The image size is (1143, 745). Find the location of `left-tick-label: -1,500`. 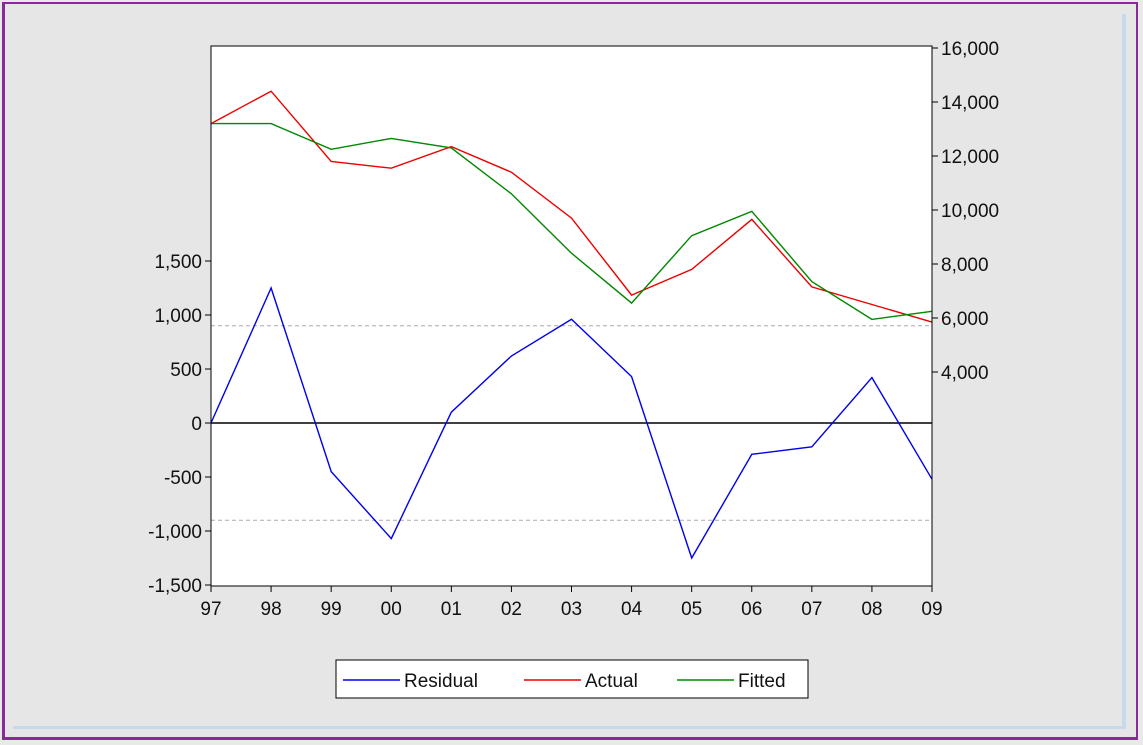

left-tick-label: -1,500 is located at coordinates (175, 586).